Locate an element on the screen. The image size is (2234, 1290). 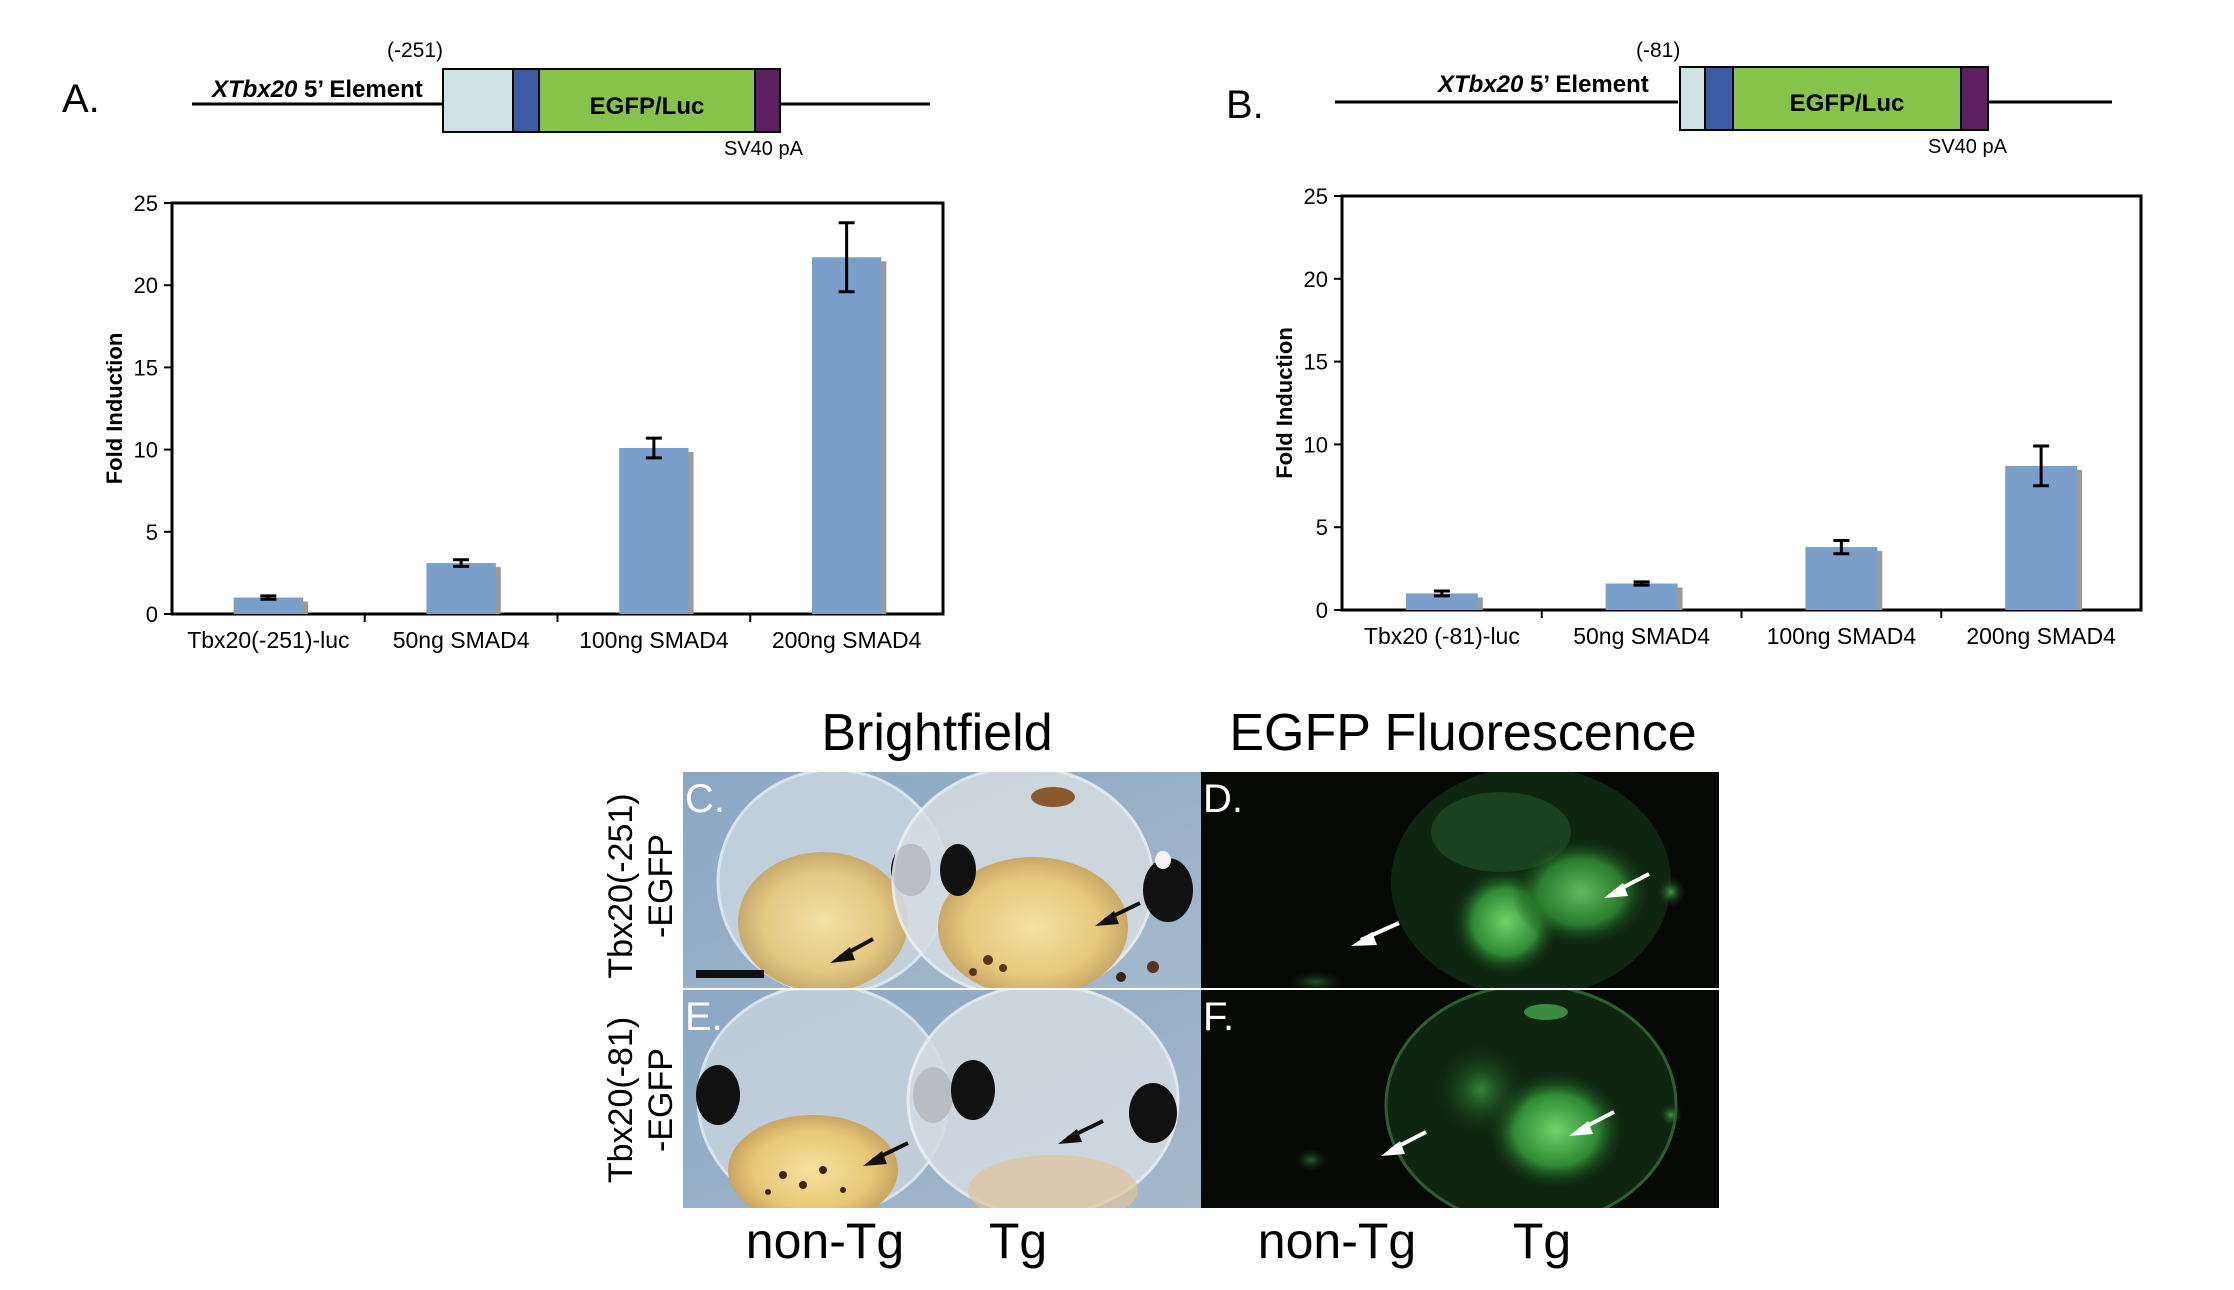
x-tick-label: Tbx20 (-81)-luc is located at coordinates (1442, 636).